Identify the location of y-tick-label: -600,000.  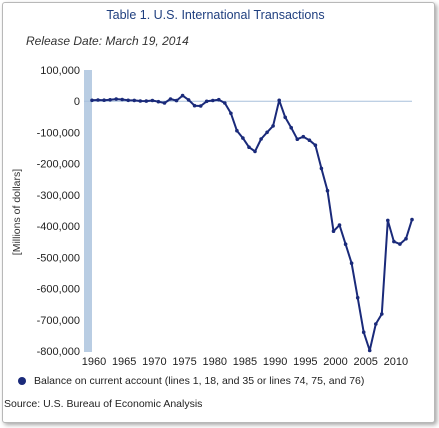
(58, 290).